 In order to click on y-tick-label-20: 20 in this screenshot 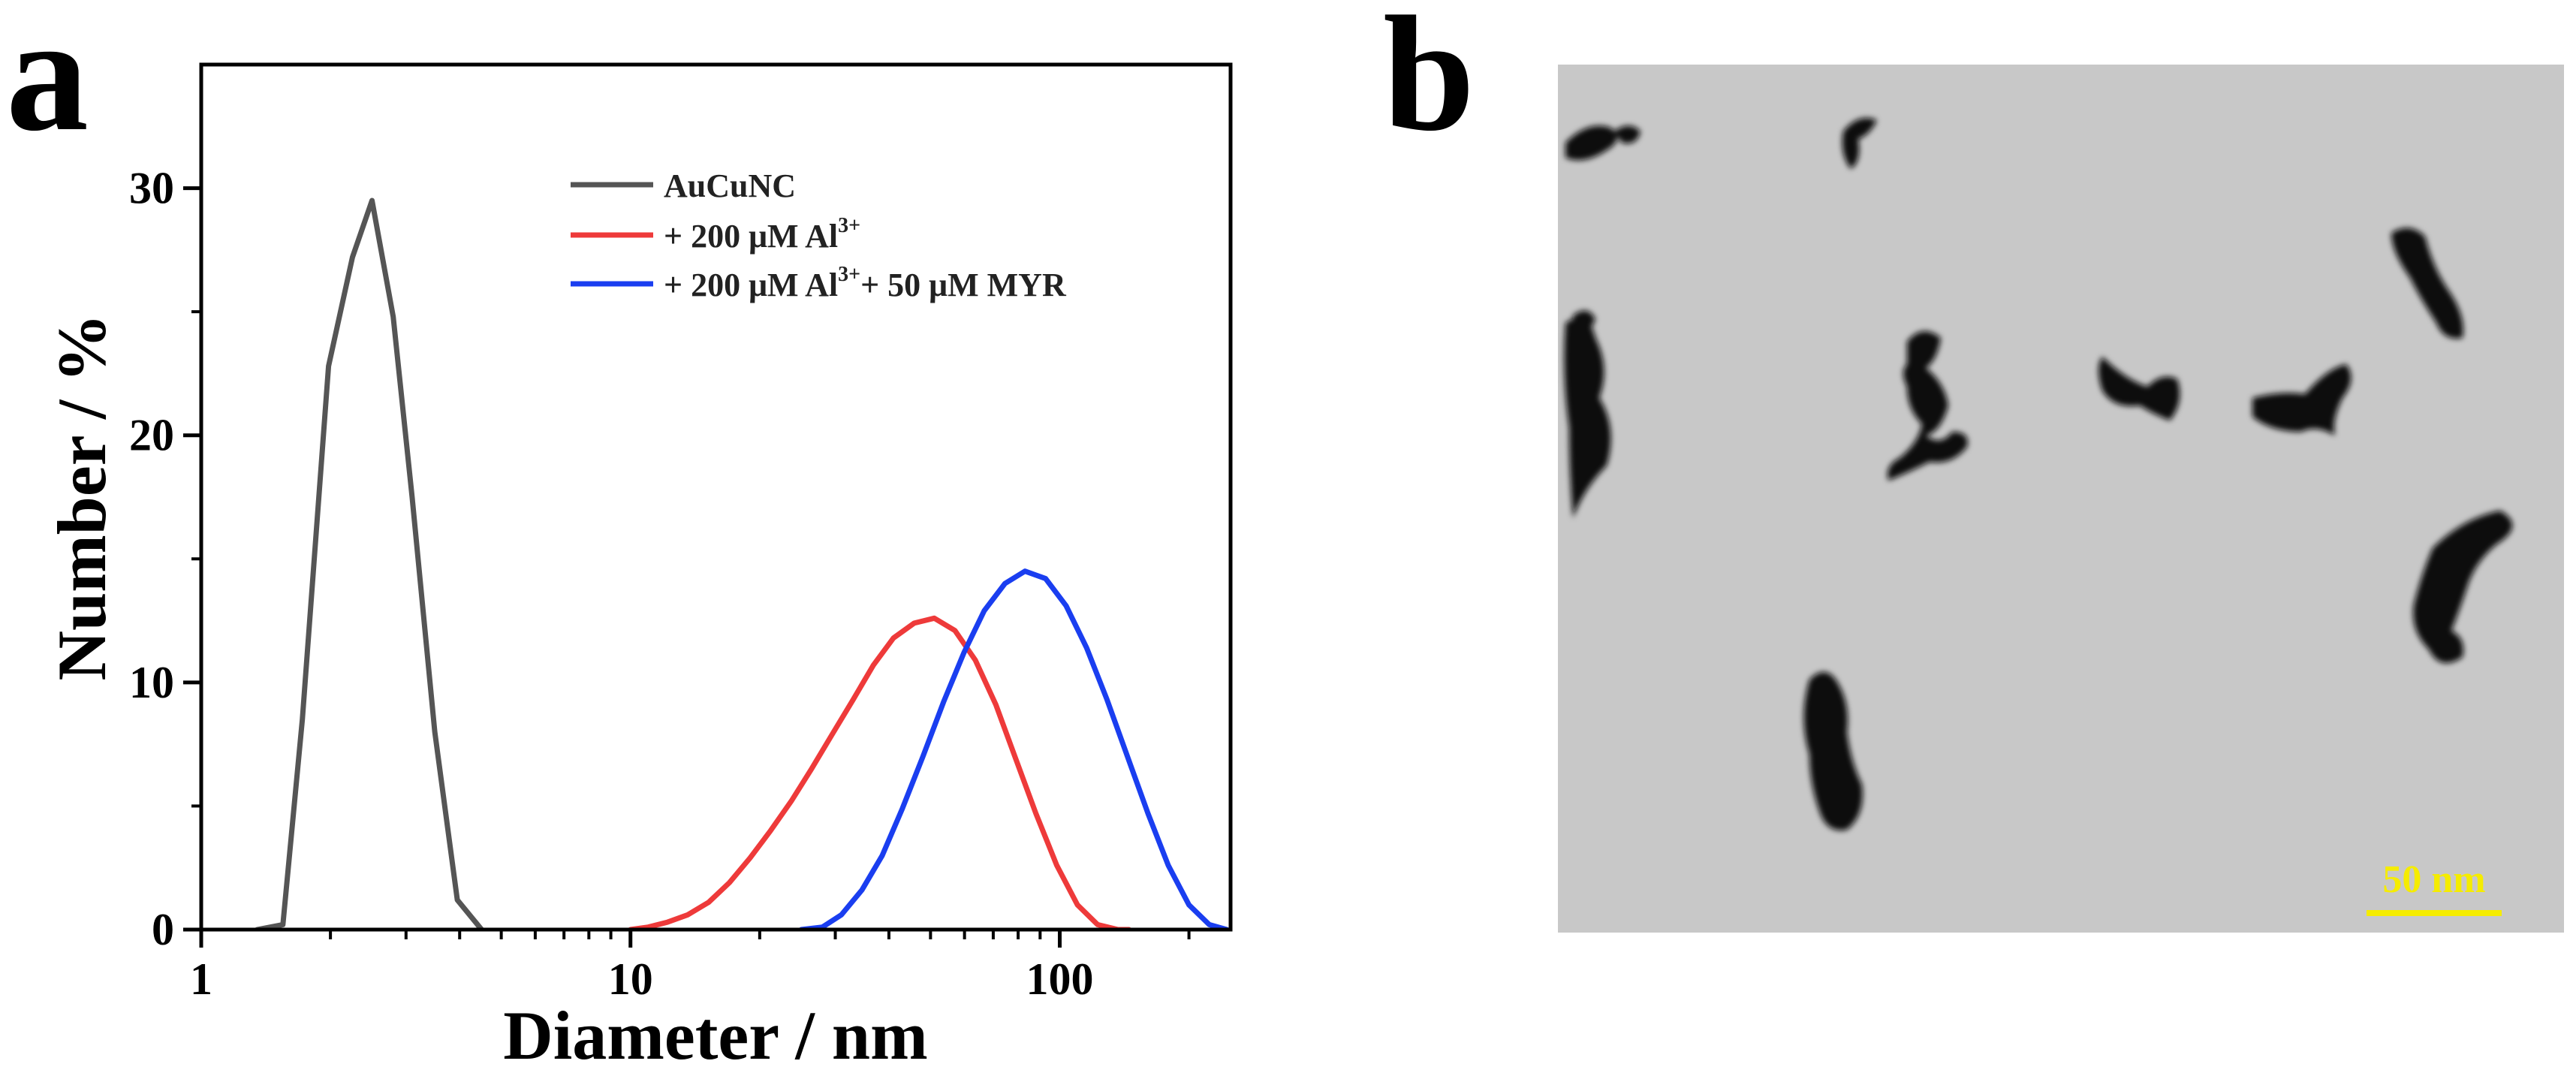, I will do `click(151, 435)`.